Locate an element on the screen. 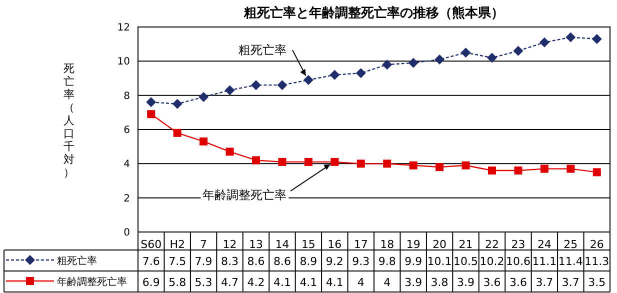  x-tick-label: 13 is located at coordinates (256, 244).